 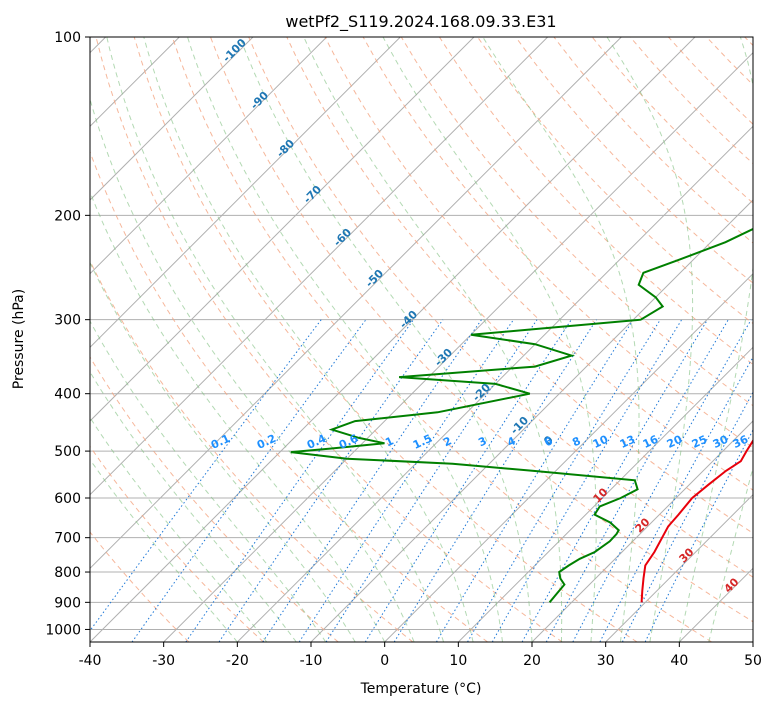 What do you see at coordinates (679, 661) in the screenshot?
I see `x-tick-label: 40` at bounding box center [679, 661].